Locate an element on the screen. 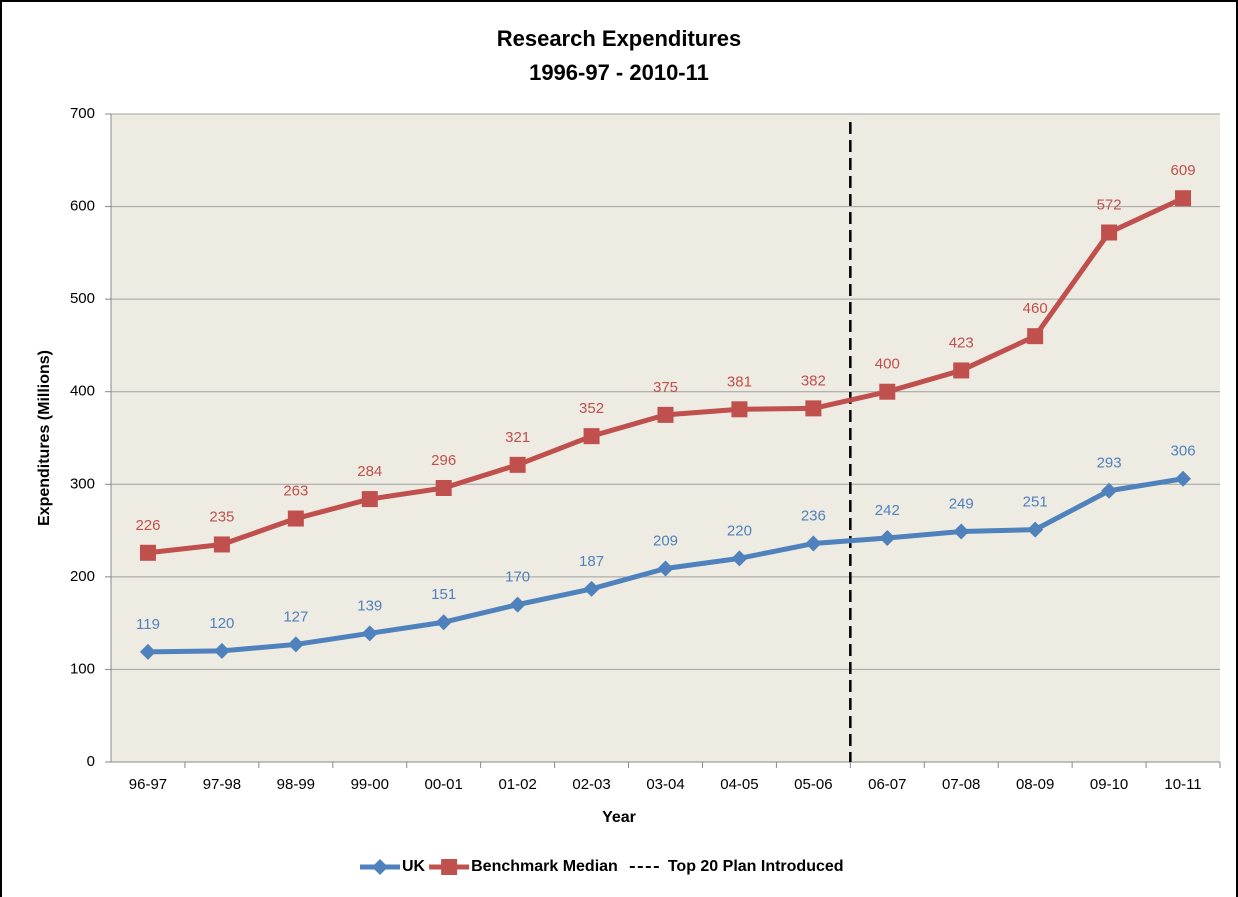  x-tick-label: 96-97 is located at coordinates (148, 784).